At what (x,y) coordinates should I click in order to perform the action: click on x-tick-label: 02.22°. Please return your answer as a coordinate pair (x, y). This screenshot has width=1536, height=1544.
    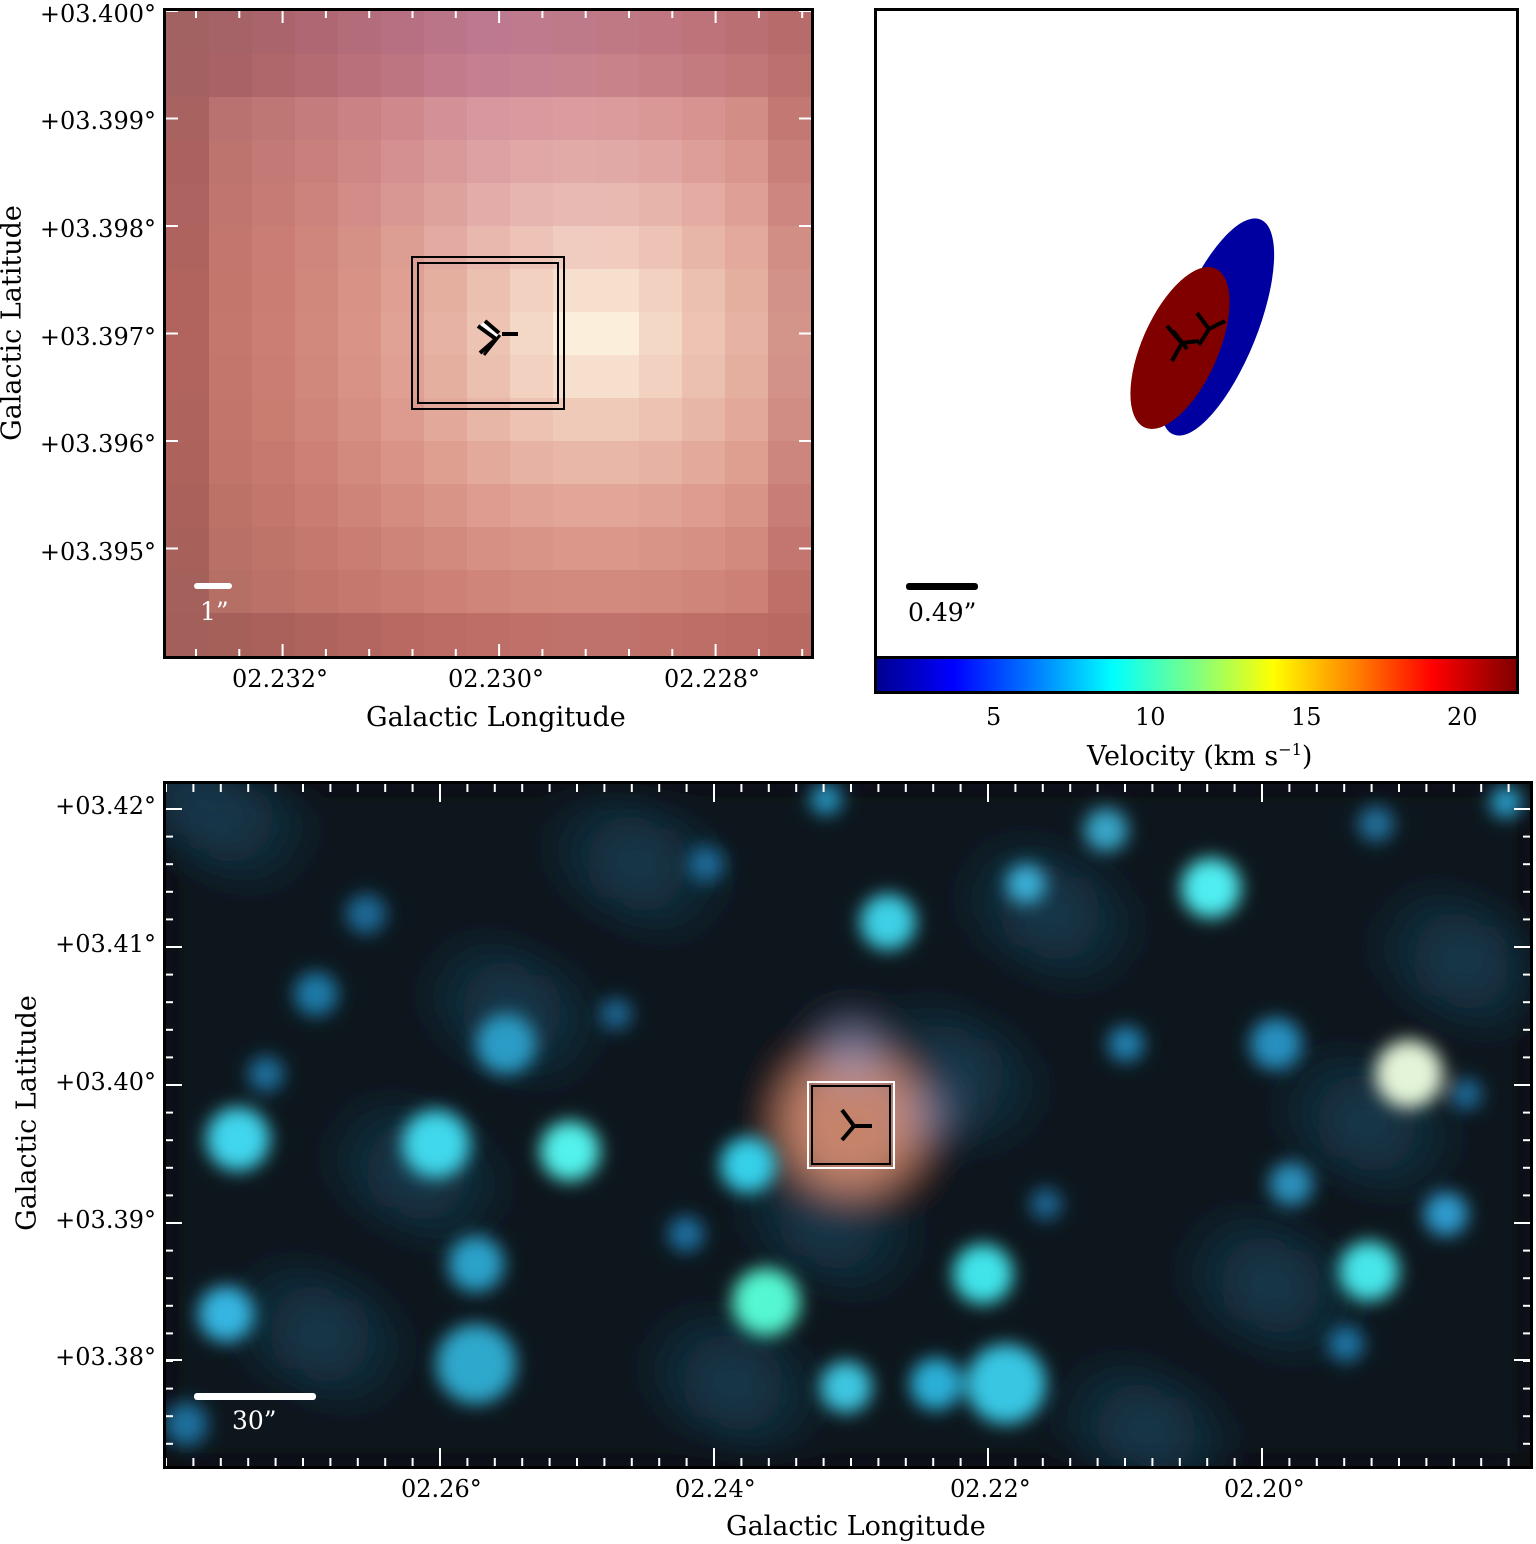
    Looking at the image, I should click on (990, 1489).